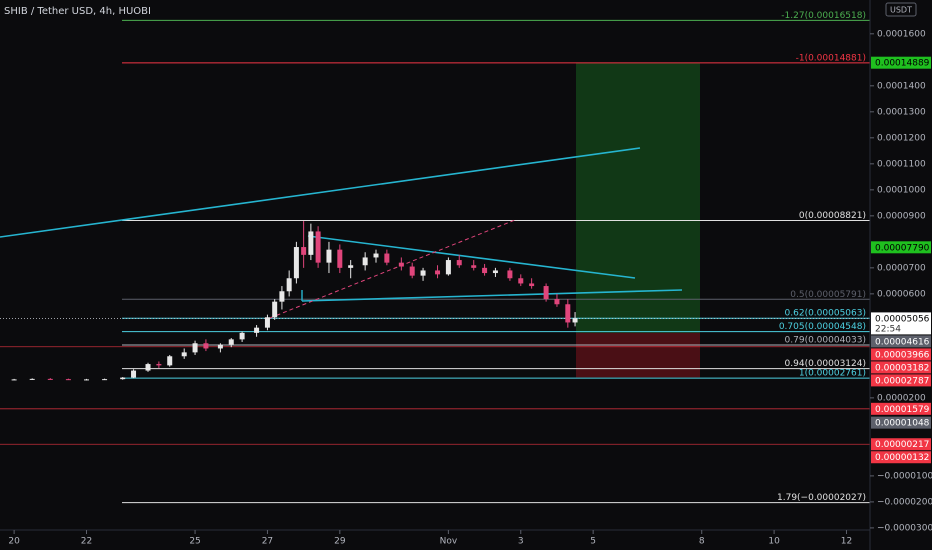  What do you see at coordinates (901, 398) in the screenshot?
I see `y-tick-label: 0.0000200` at bounding box center [901, 398].